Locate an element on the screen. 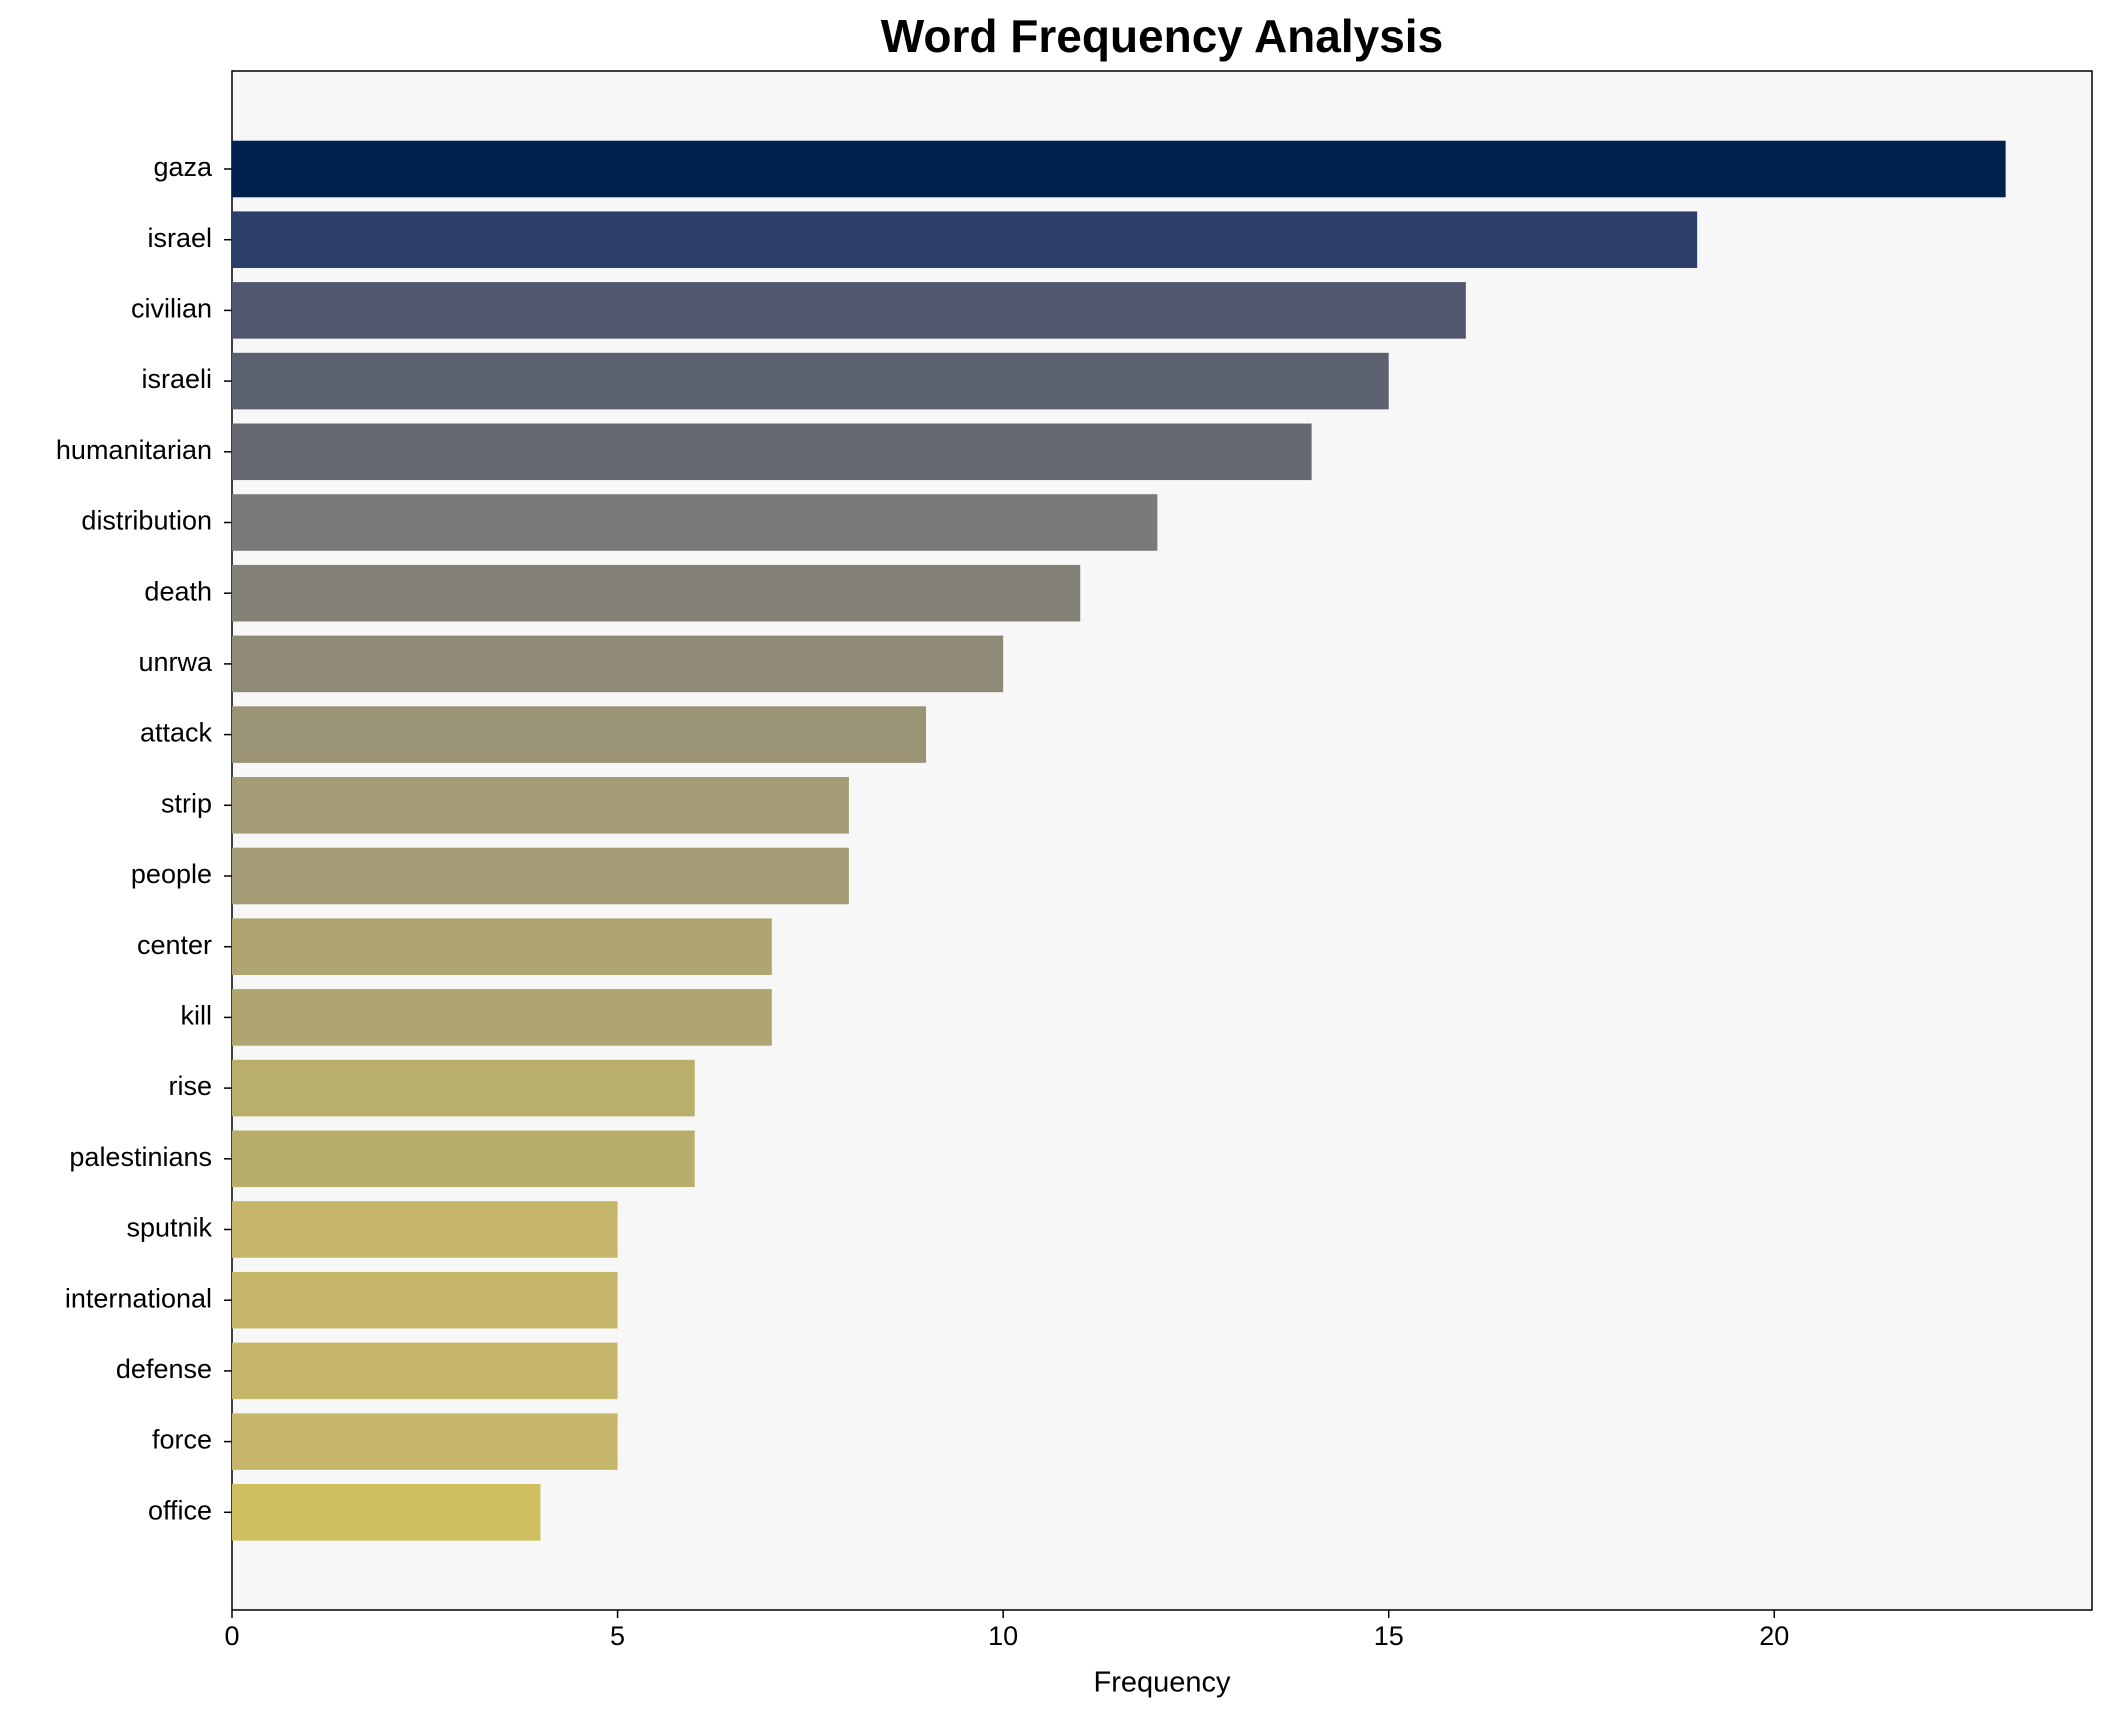  y-tick-label: center is located at coordinates (174, 945).